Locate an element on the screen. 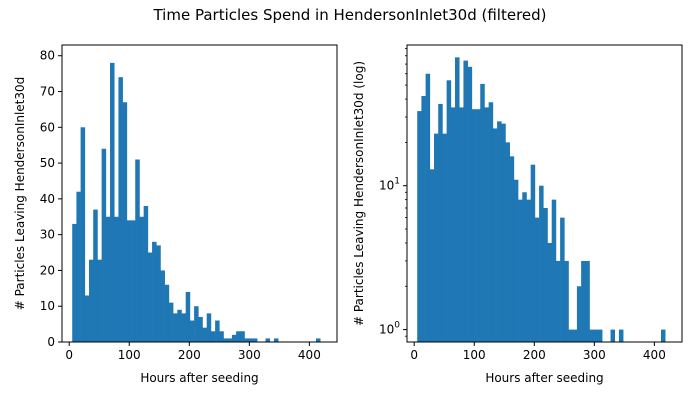  y-tick-label: 0 is located at coordinates (51, 342).